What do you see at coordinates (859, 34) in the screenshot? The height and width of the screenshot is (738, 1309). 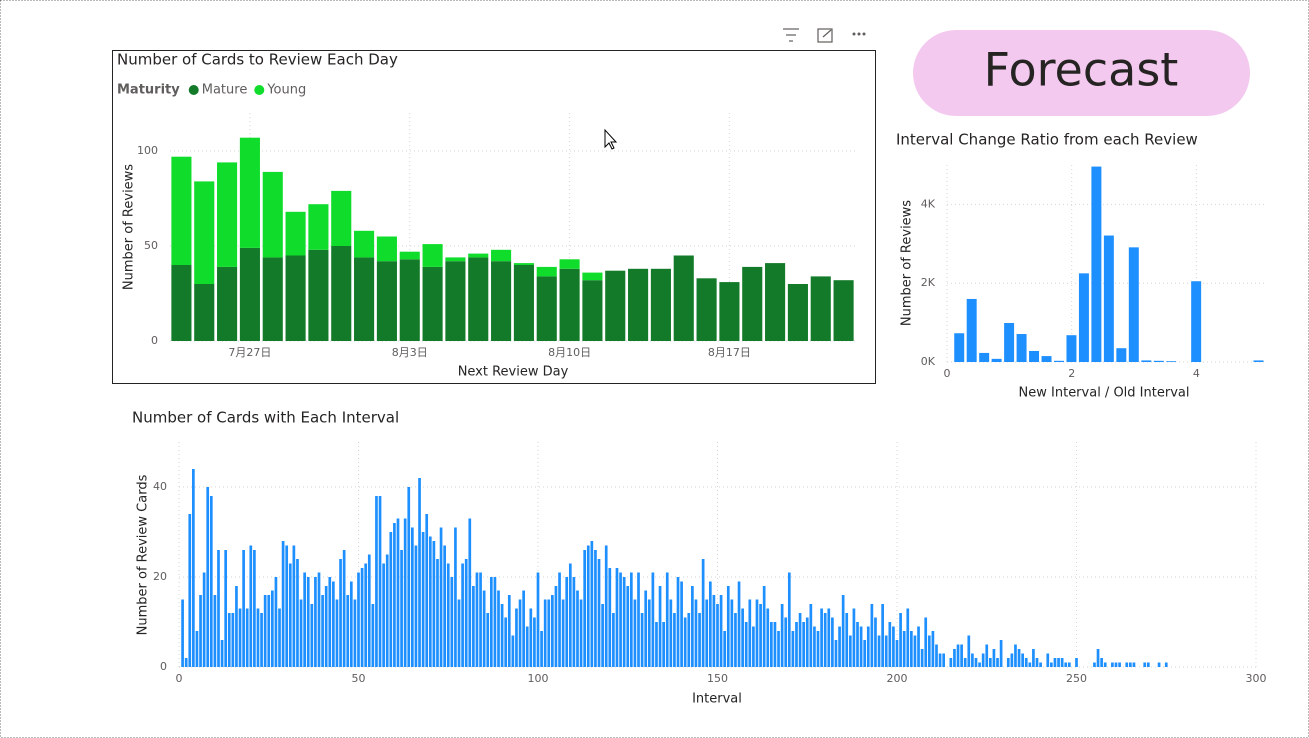 I see `more-options-icon` at bounding box center [859, 34].